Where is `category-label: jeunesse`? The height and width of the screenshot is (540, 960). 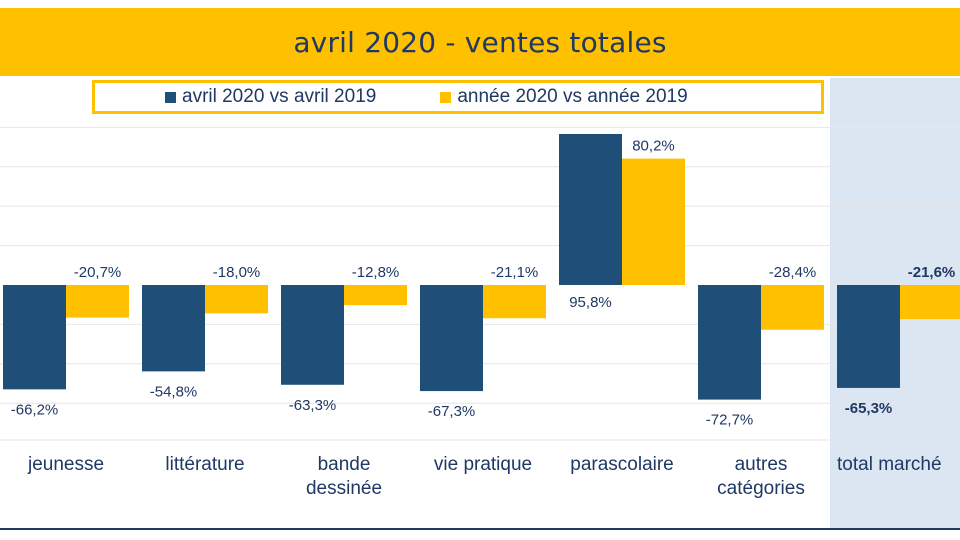 category-label: jeunesse is located at coordinates (68, 465).